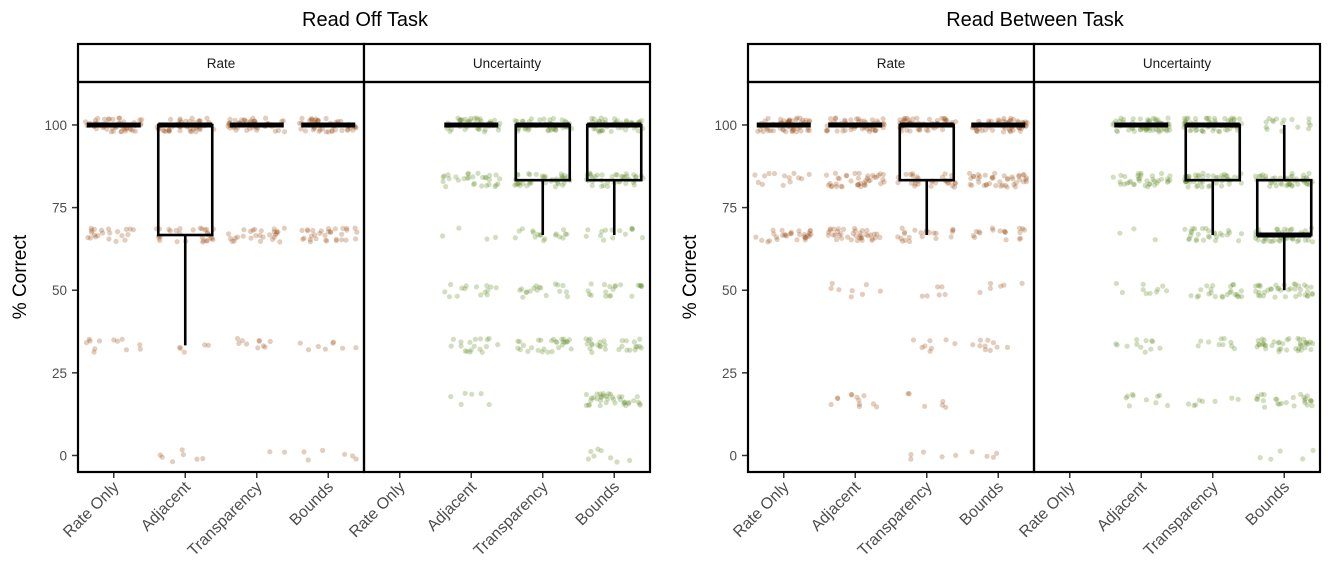 This screenshot has height=562, width=1328. What do you see at coordinates (221, 63) in the screenshot?
I see `facet-strip-label: Rate` at bounding box center [221, 63].